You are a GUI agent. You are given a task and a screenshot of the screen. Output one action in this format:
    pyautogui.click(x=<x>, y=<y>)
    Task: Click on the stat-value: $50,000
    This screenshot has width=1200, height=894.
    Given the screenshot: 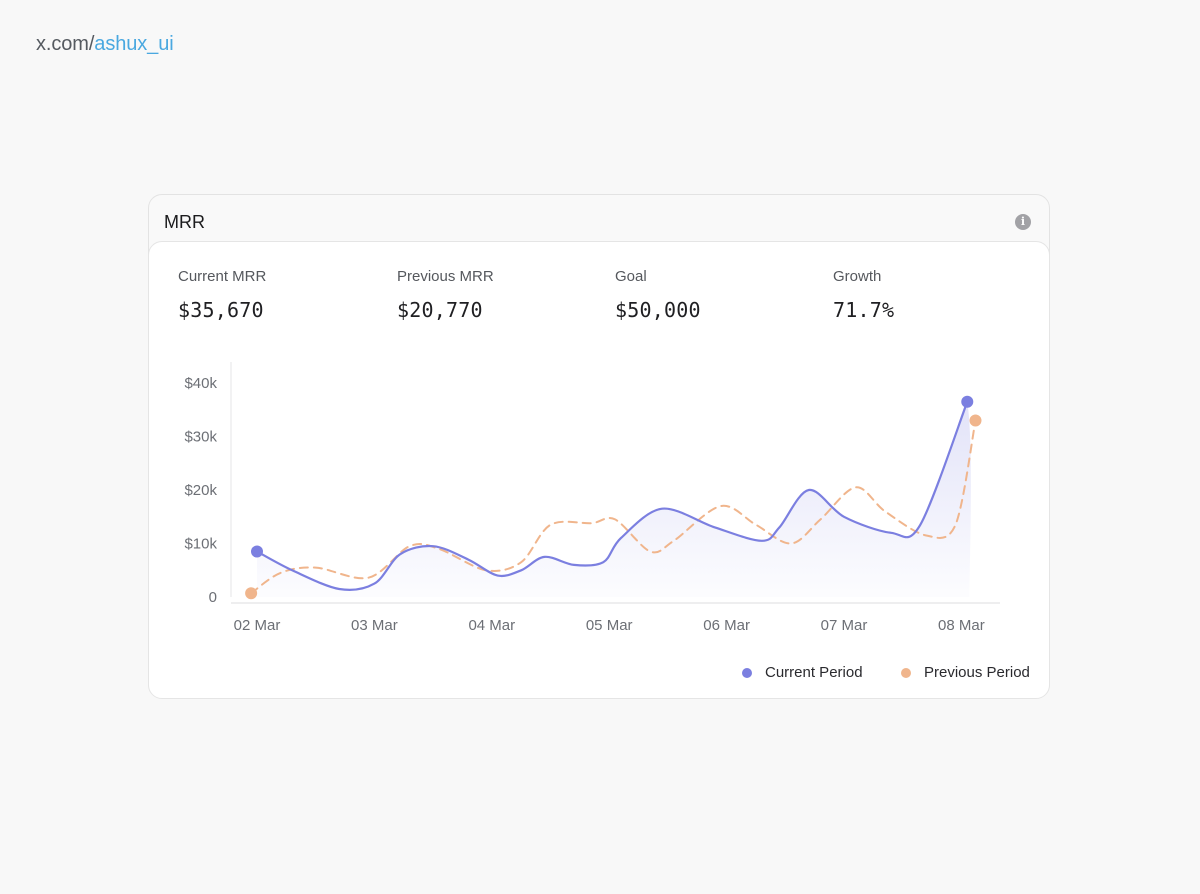 What is the action you would take?
    pyautogui.click(x=658, y=310)
    